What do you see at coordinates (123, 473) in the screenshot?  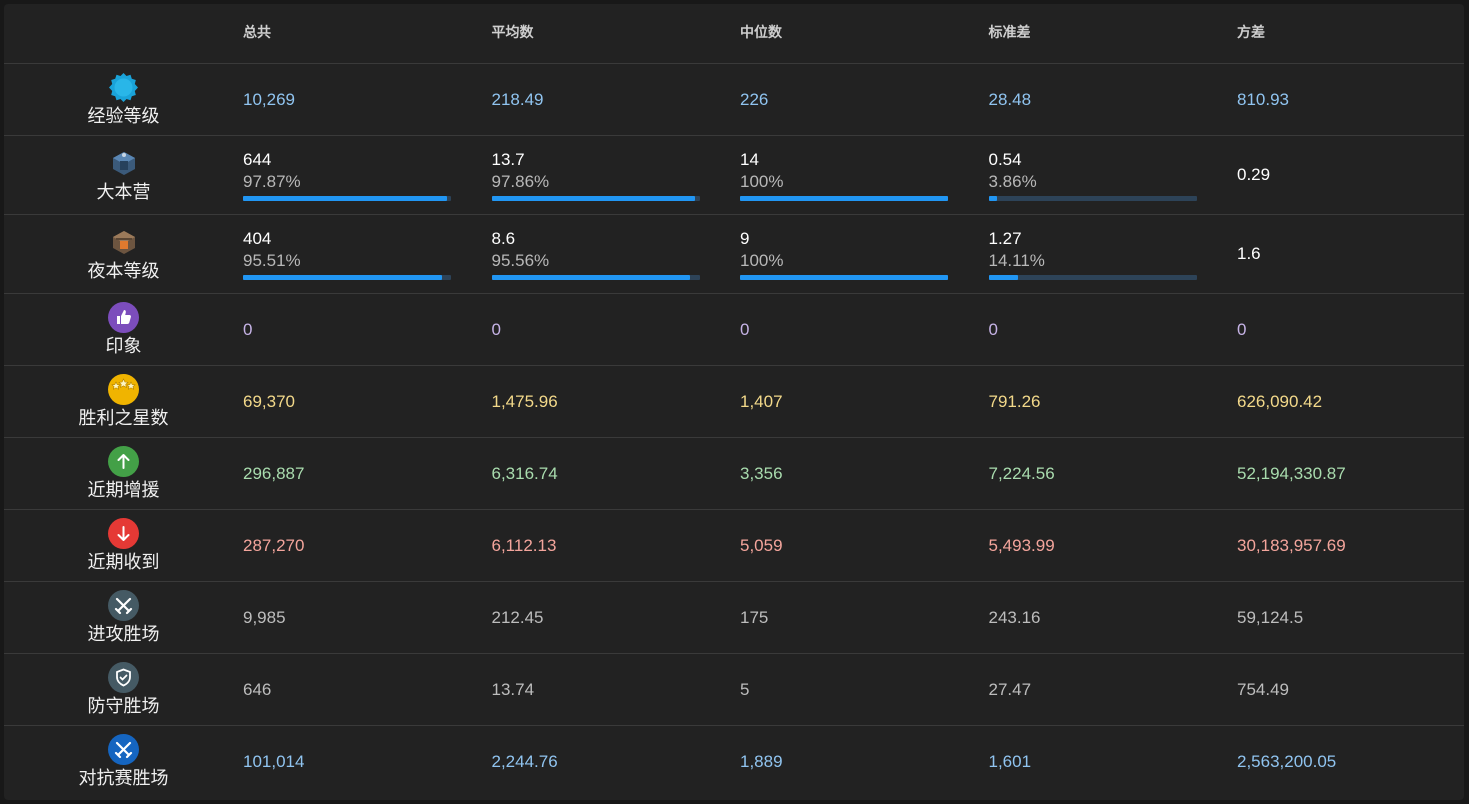 I see `row-name-cell: 近期增援` at bounding box center [123, 473].